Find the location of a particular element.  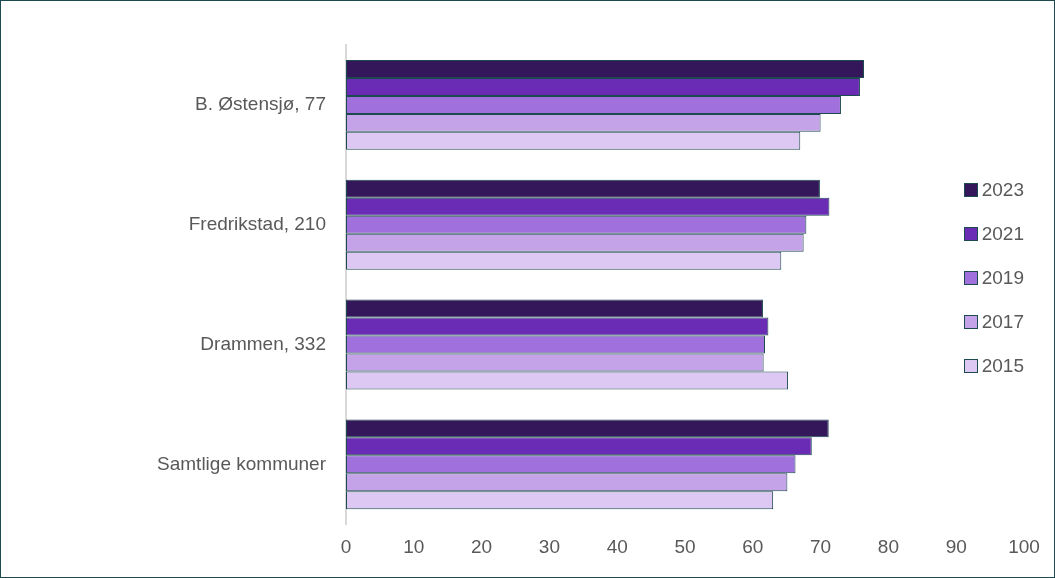

y-tick-label: B. Østensjø, 77 is located at coordinates (260, 104).